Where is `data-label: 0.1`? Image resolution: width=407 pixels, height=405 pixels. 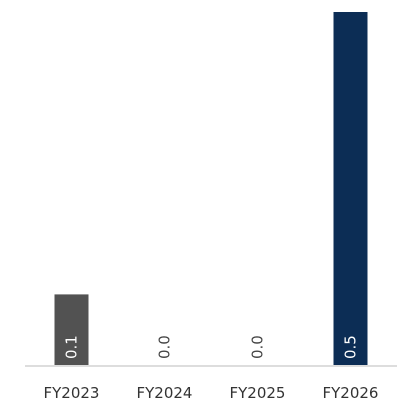 data-label: 0.1 is located at coordinates (72, 347).